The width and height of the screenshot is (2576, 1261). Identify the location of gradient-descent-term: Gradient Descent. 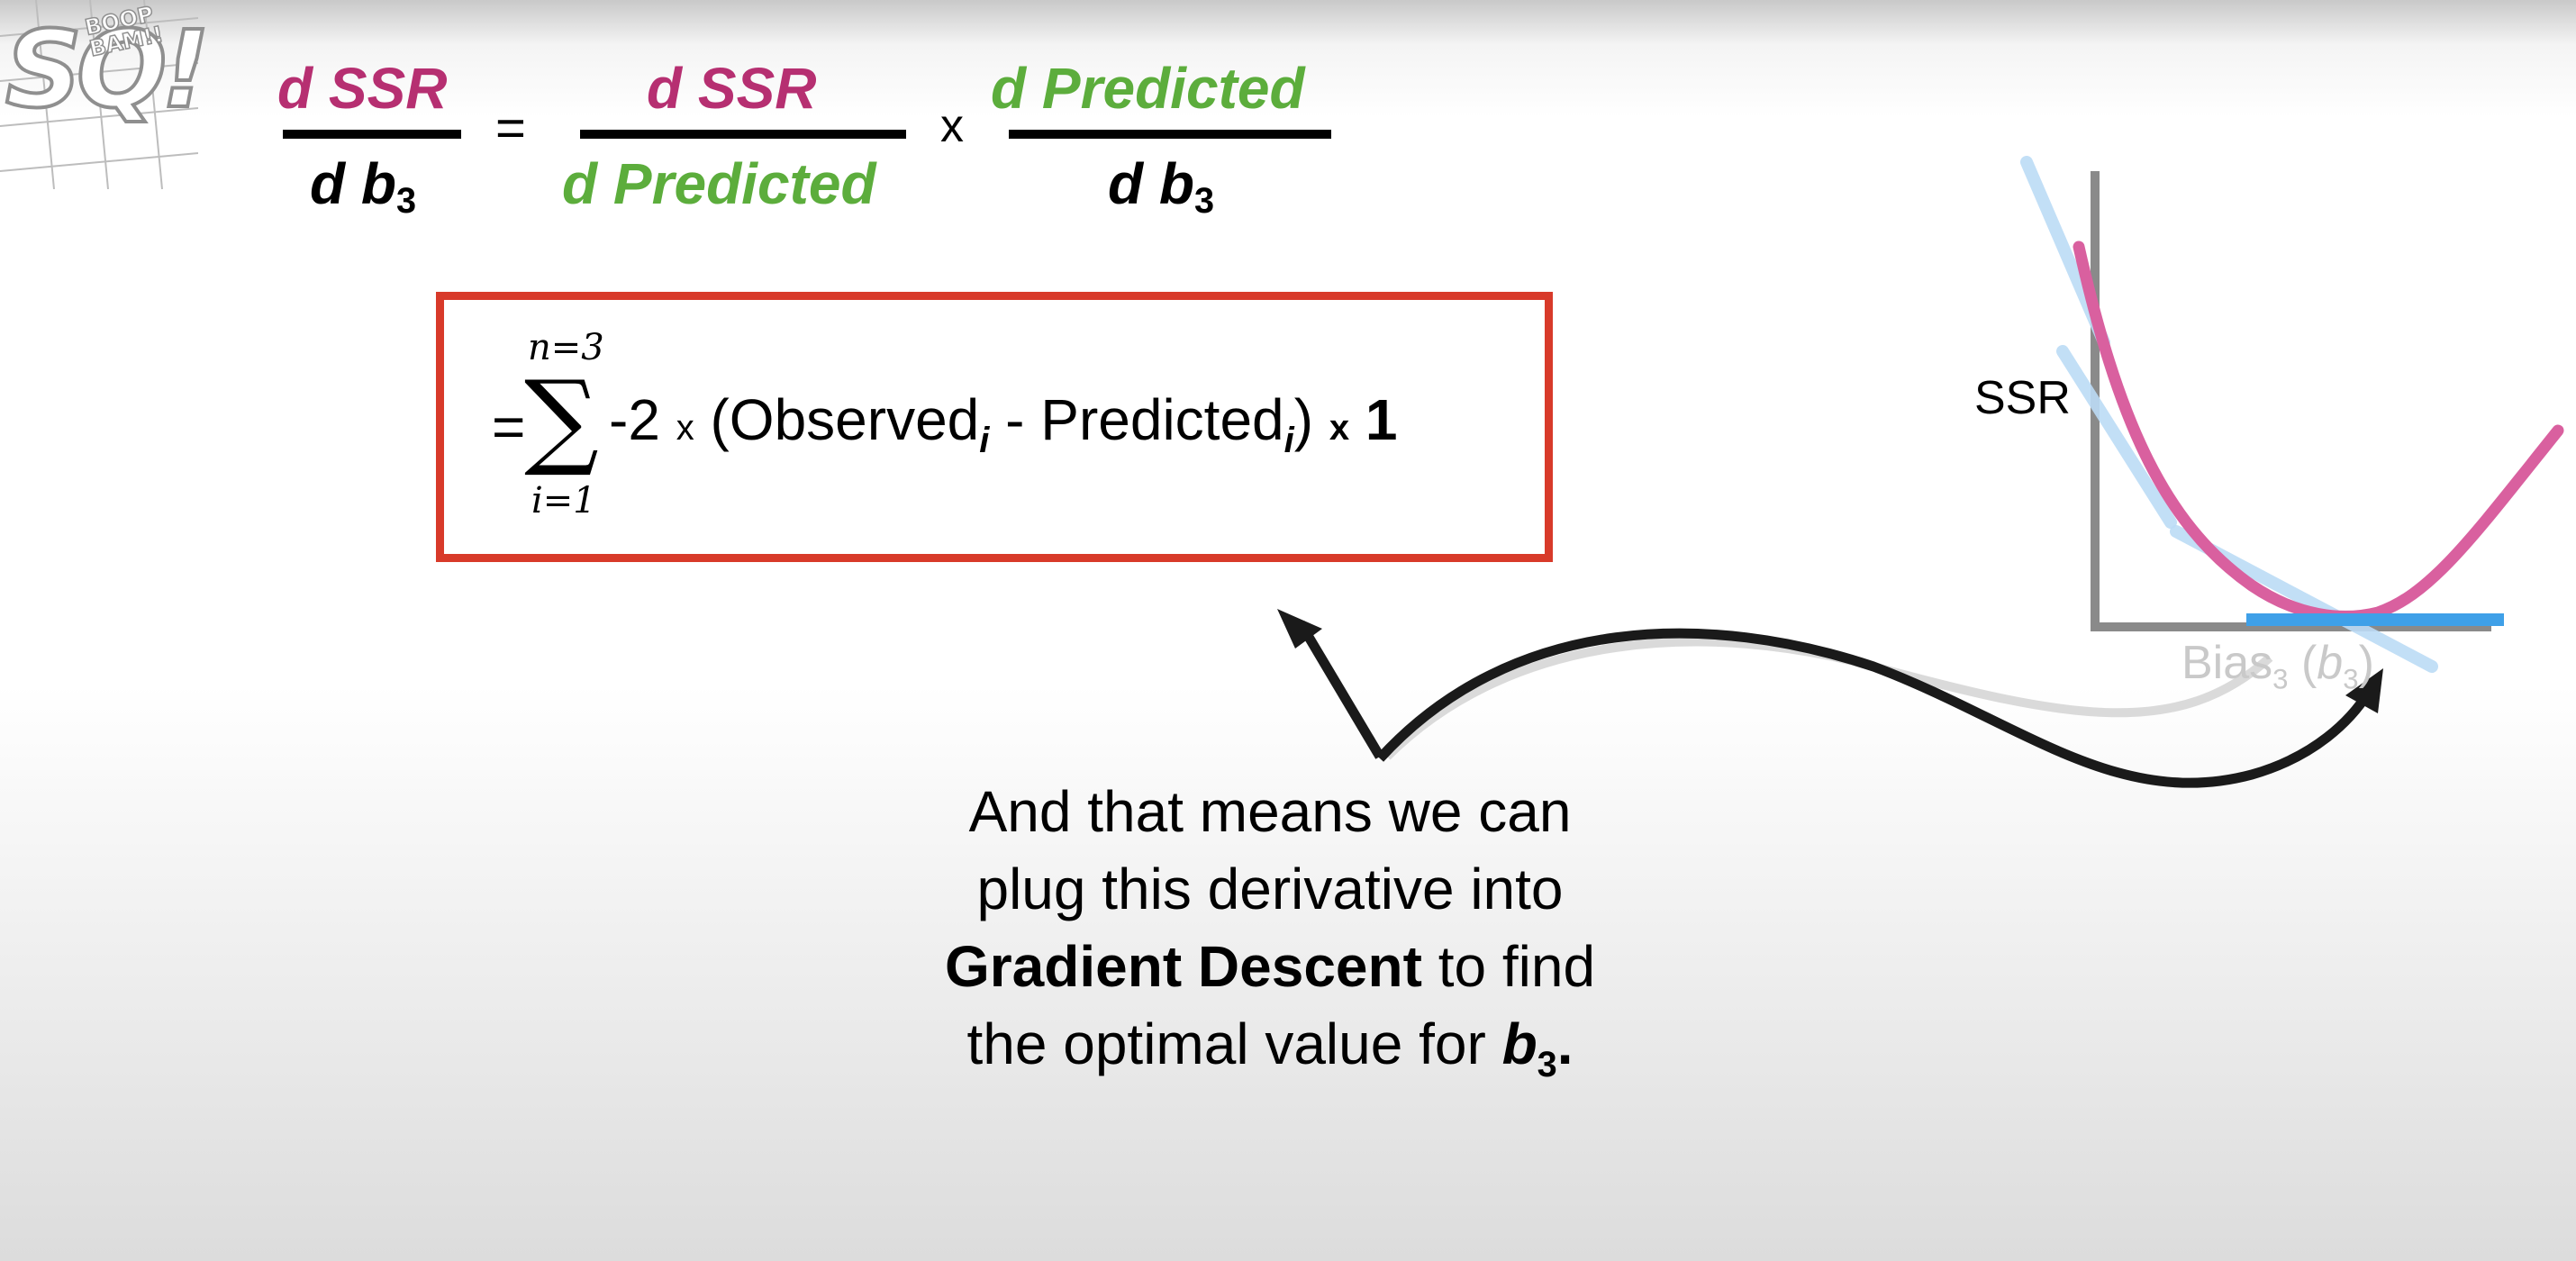
(1183, 966).